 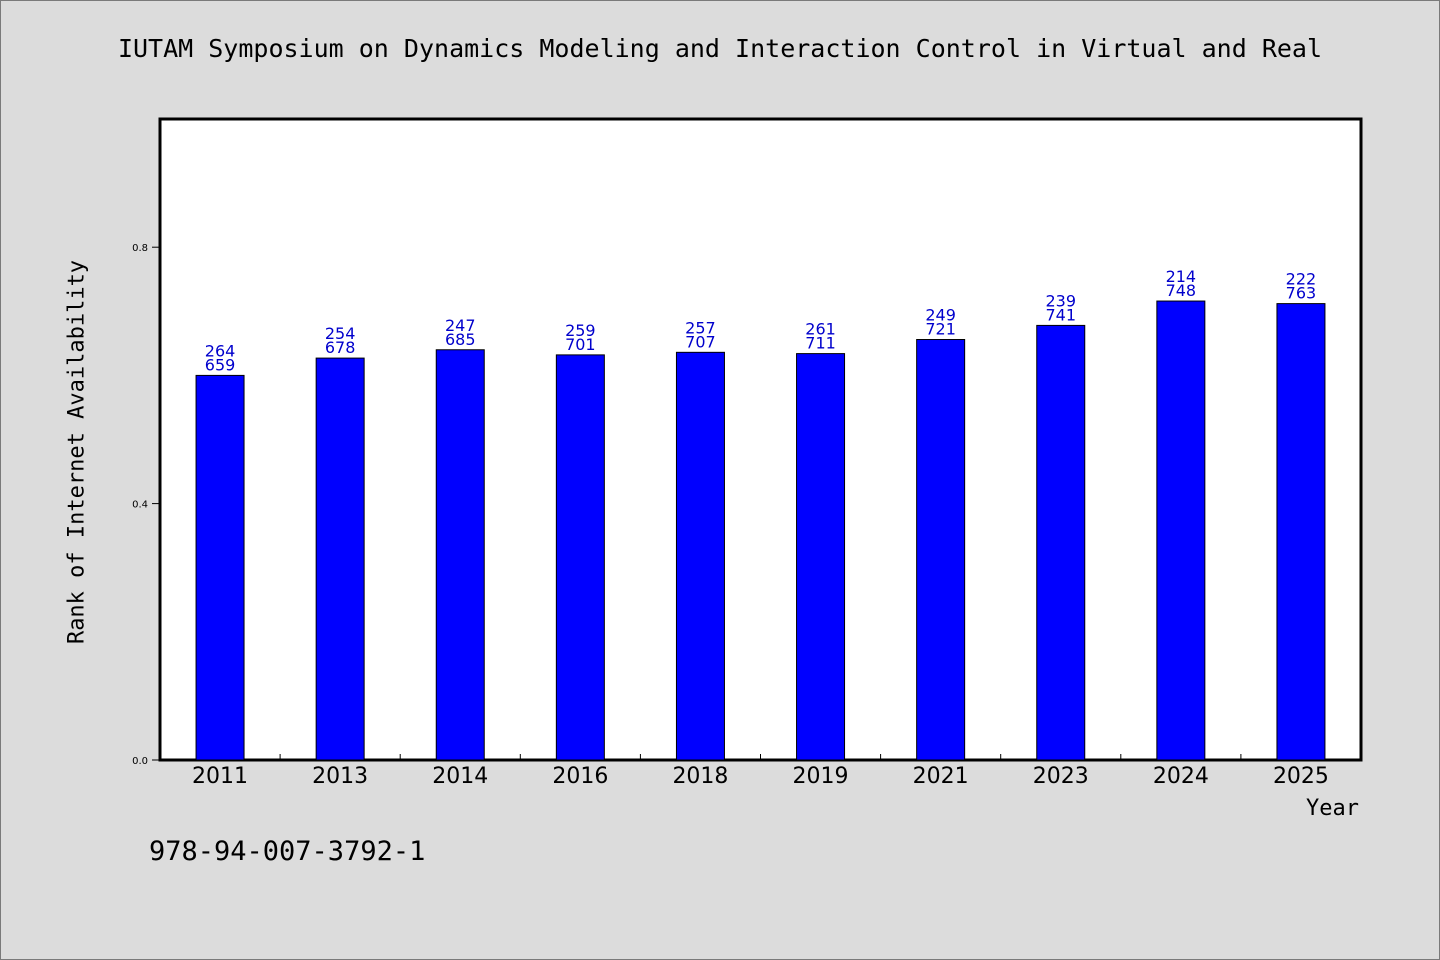 What do you see at coordinates (941, 776) in the screenshot?
I see `x-tick-label: 2021` at bounding box center [941, 776].